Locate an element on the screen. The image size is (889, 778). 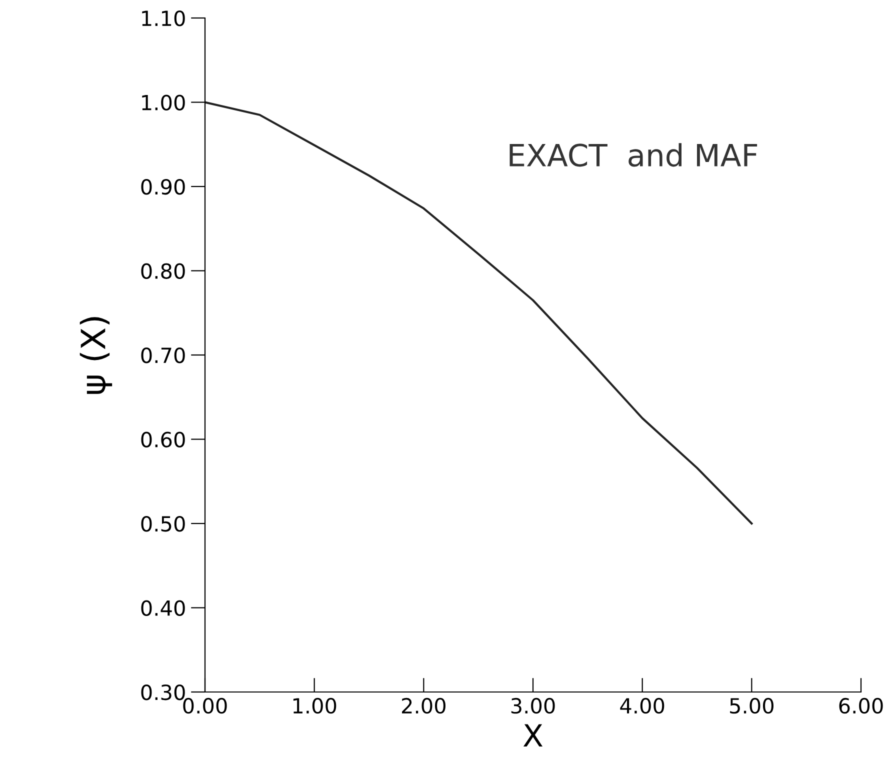
x-tick-label: 6.00 is located at coordinates (861, 706).